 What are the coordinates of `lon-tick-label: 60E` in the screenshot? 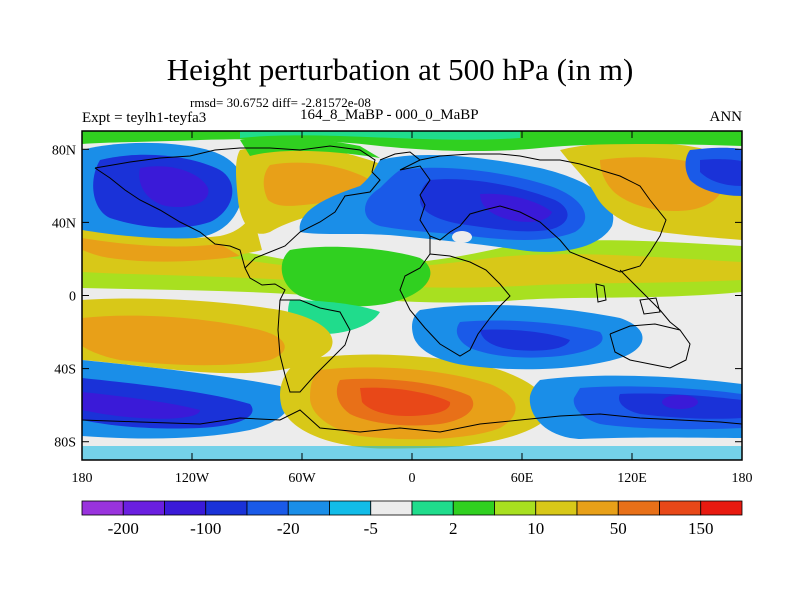 It's located at (522, 478).